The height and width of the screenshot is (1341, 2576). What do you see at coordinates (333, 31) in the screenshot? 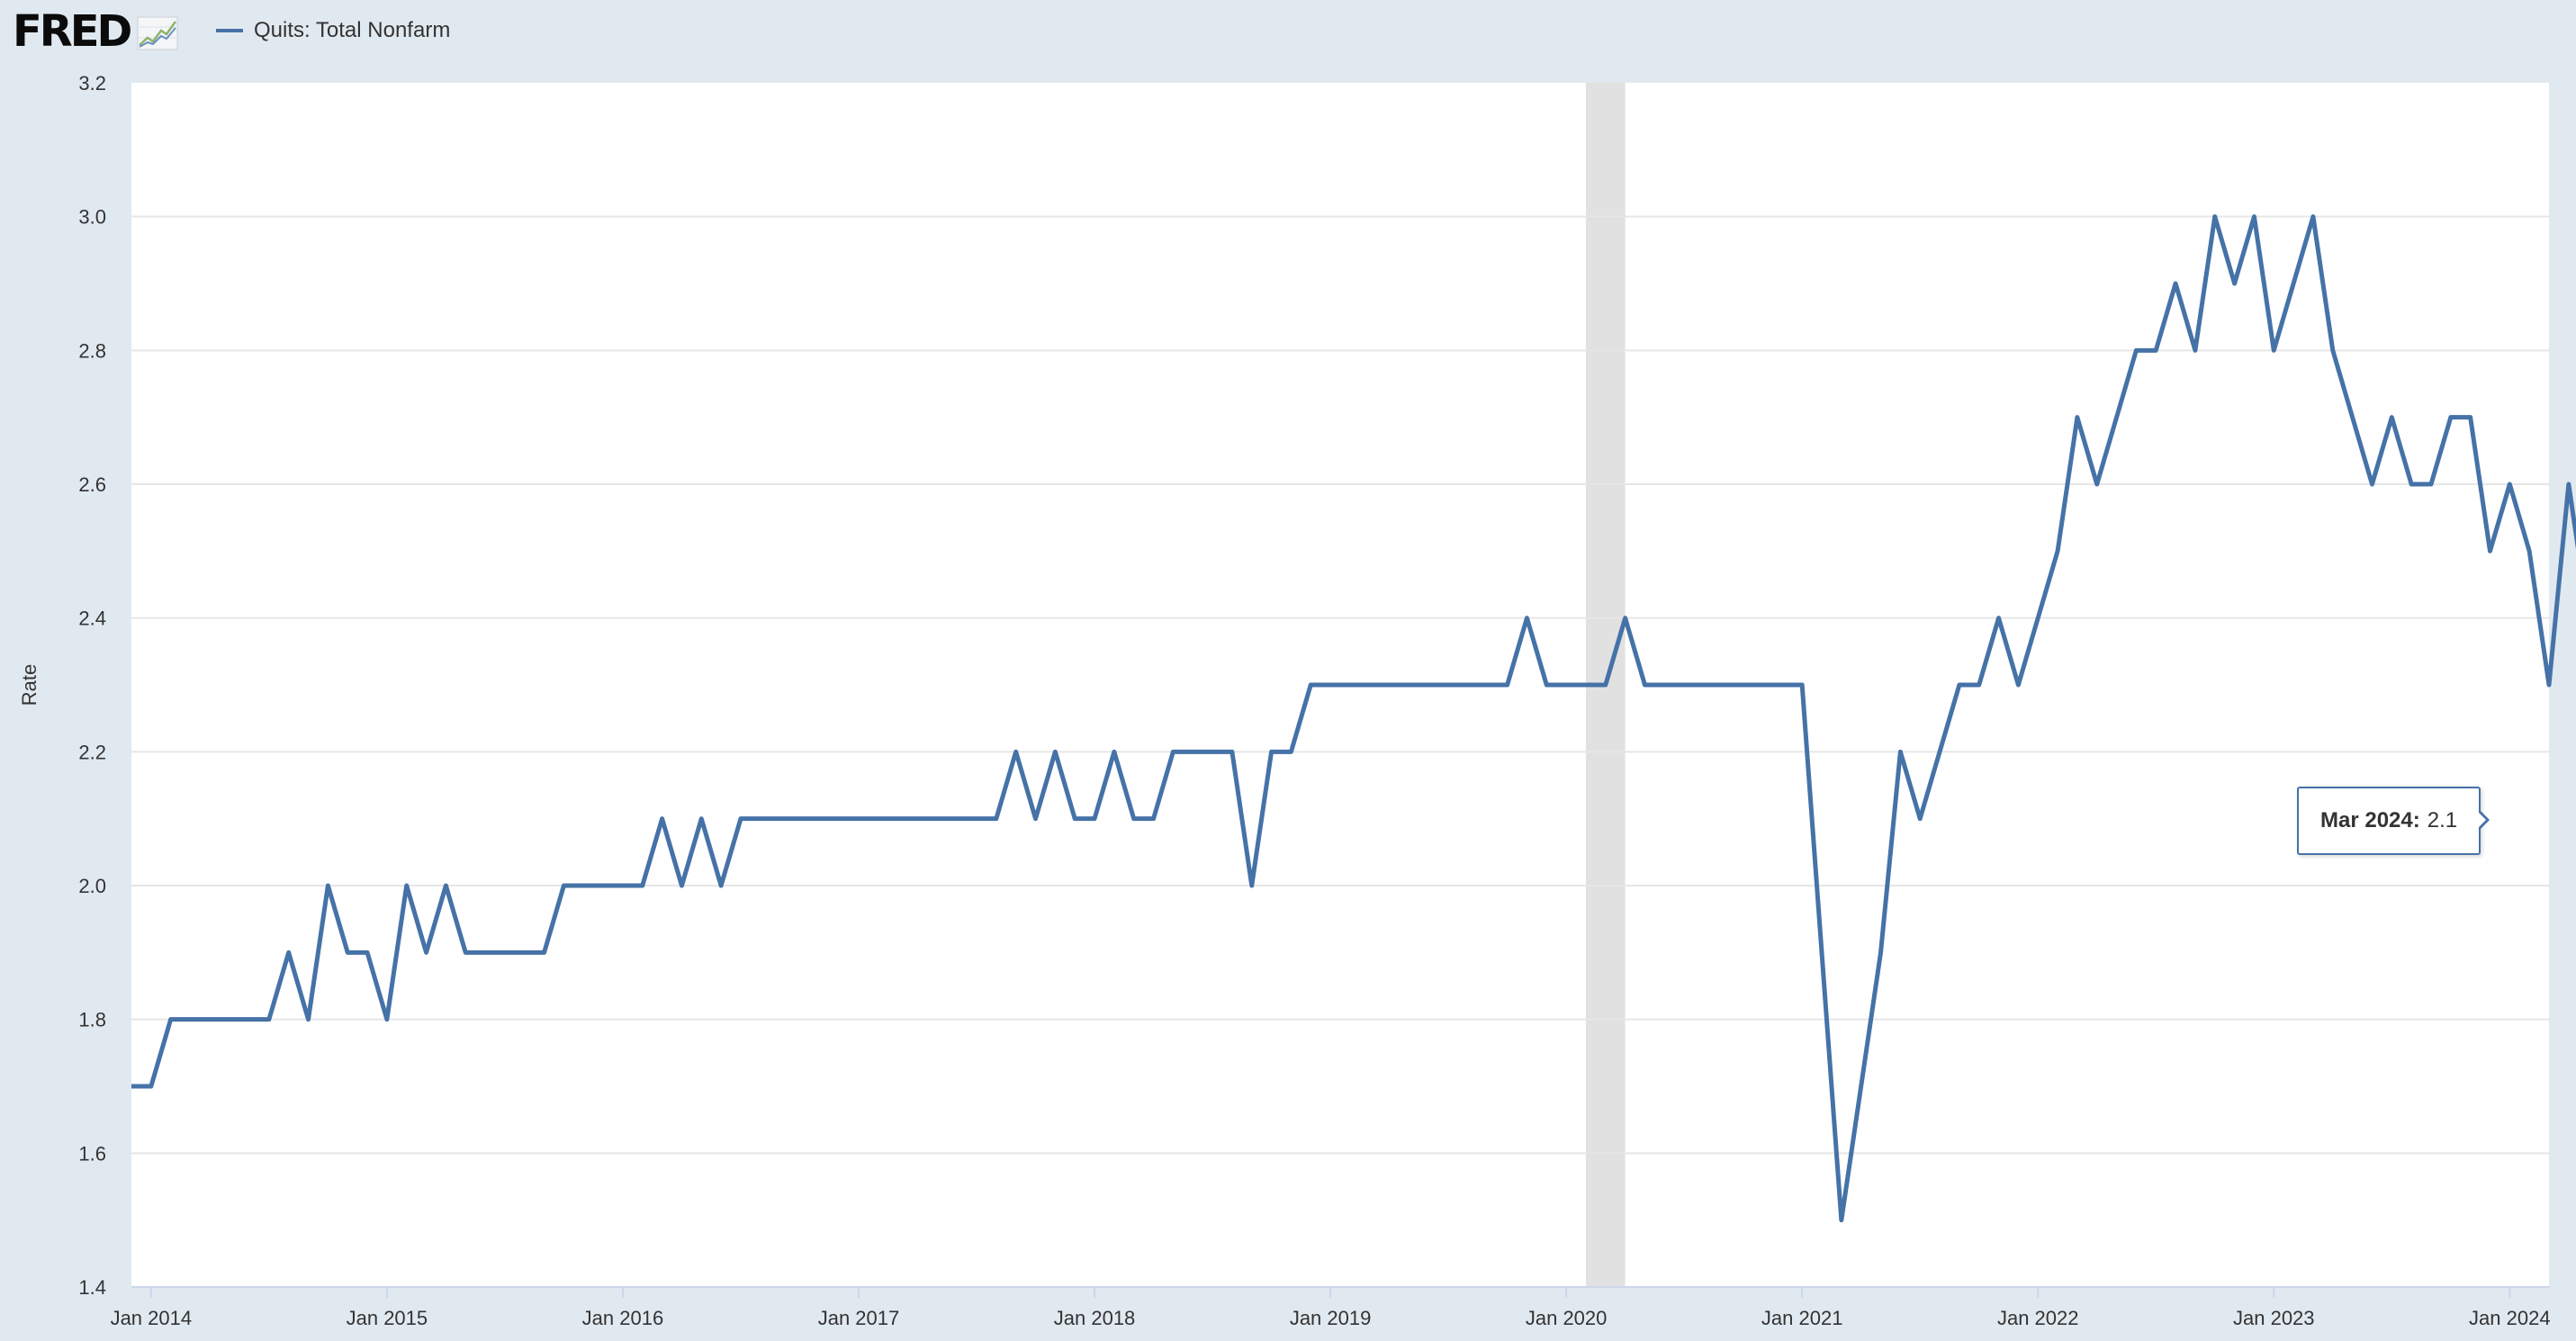
I see `series-legend: Quits: Total Nonfarm` at bounding box center [333, 31].